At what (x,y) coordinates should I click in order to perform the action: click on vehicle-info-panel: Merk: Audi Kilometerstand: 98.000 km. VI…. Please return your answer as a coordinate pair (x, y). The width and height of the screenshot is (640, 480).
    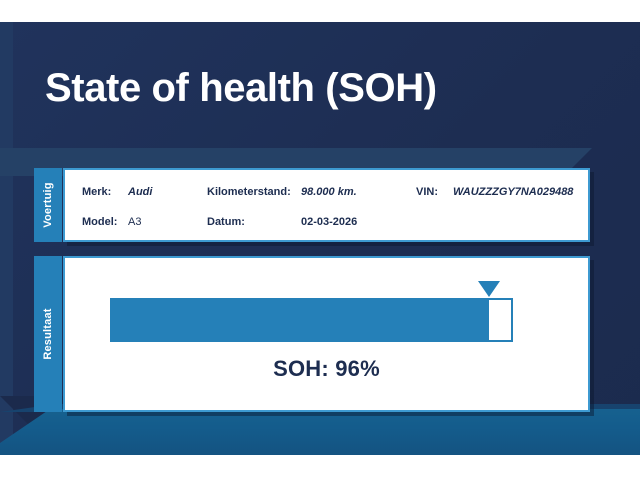
    Looking at the image, I should click on (326, 205).